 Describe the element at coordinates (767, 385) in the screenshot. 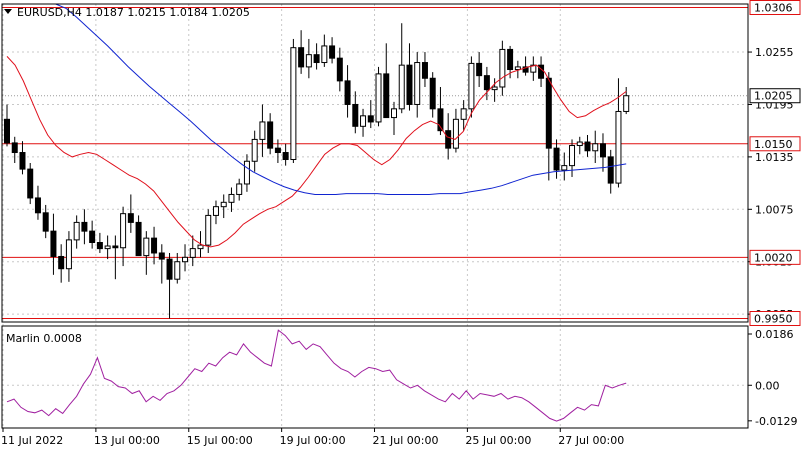

I see `indicator-tick-label: 0.00` at that location.